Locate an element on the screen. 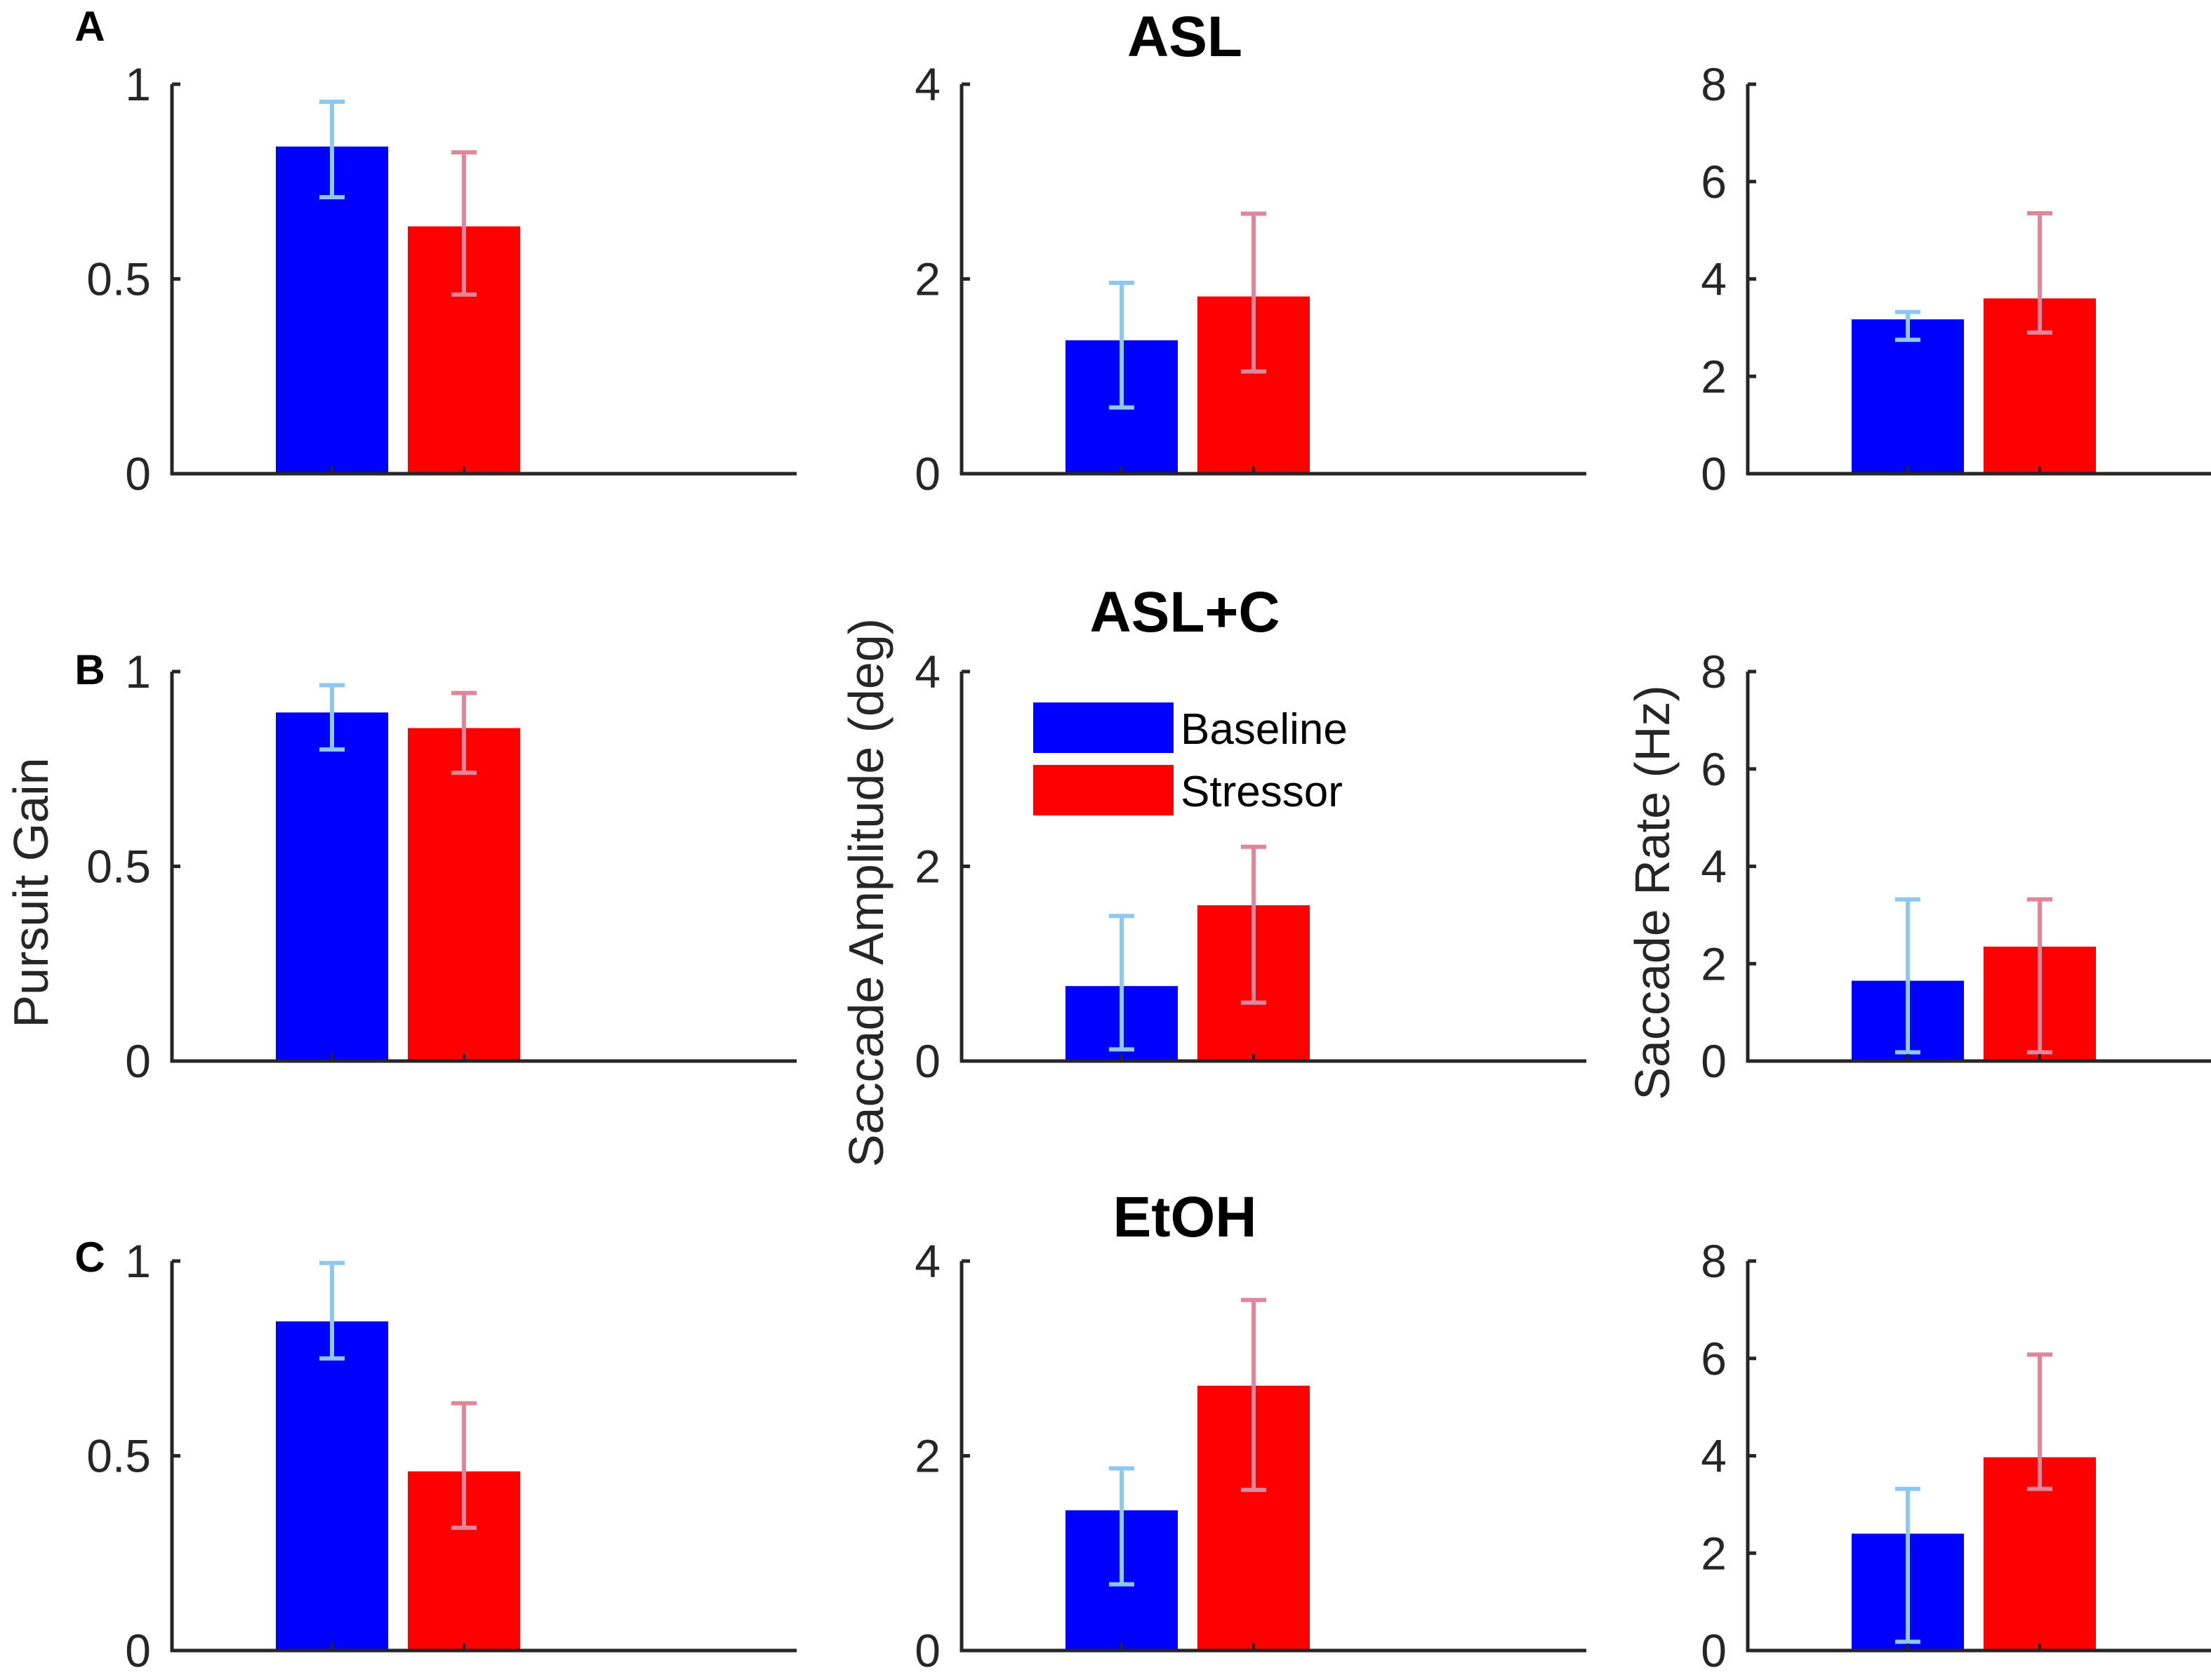  y-axis-label-saccade-amplitude: Saccade Amplitude (deg) is located at coordinates (867, 892).